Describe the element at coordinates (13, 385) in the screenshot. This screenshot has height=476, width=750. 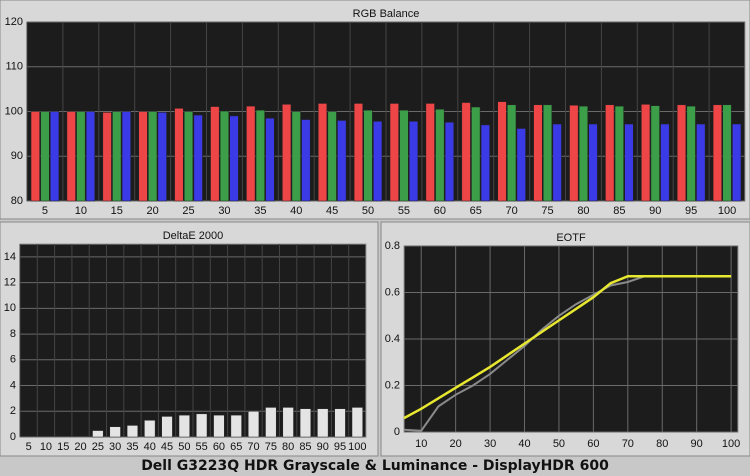
I see `y-tick-label: 4` at that location.